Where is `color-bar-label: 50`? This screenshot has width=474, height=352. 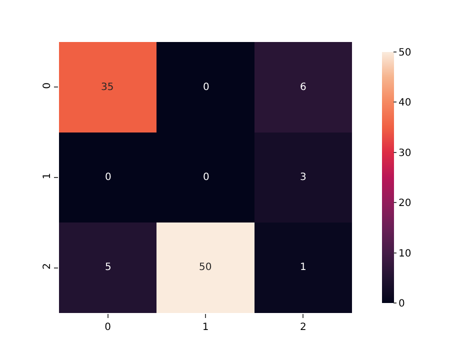
color-bar-label: 50 is located at coordinates (405, 53).